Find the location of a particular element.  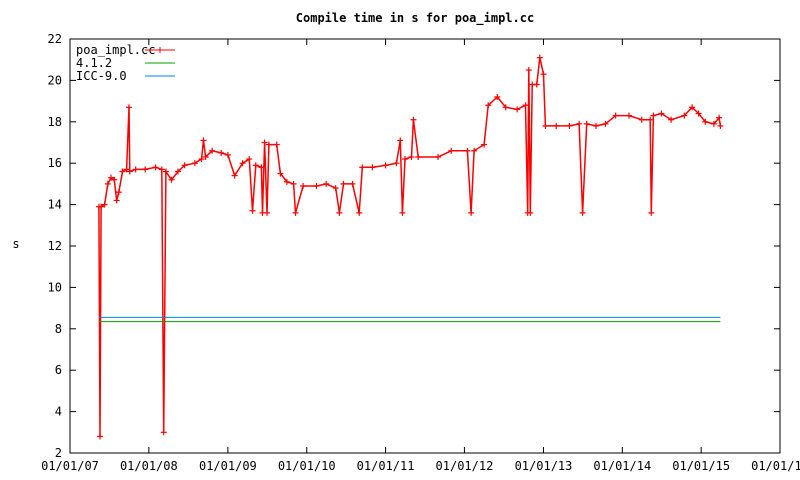

chart-title: Compile time in s for poa_impl.cc is located at coordinates (415, 18).